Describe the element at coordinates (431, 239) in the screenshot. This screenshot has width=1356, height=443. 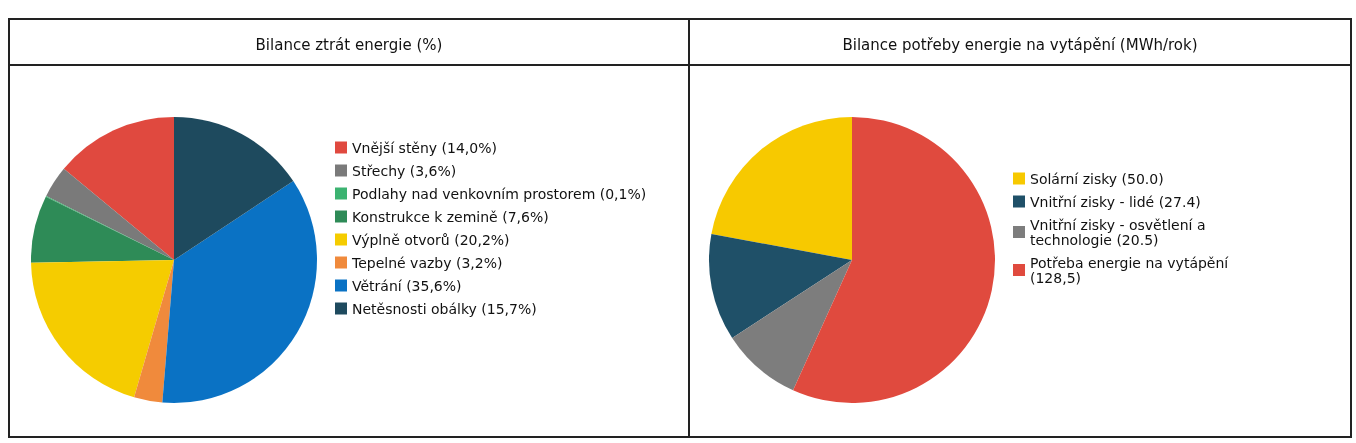
I see `legend-label: Výplně otvorů (20,2%)` at that location.